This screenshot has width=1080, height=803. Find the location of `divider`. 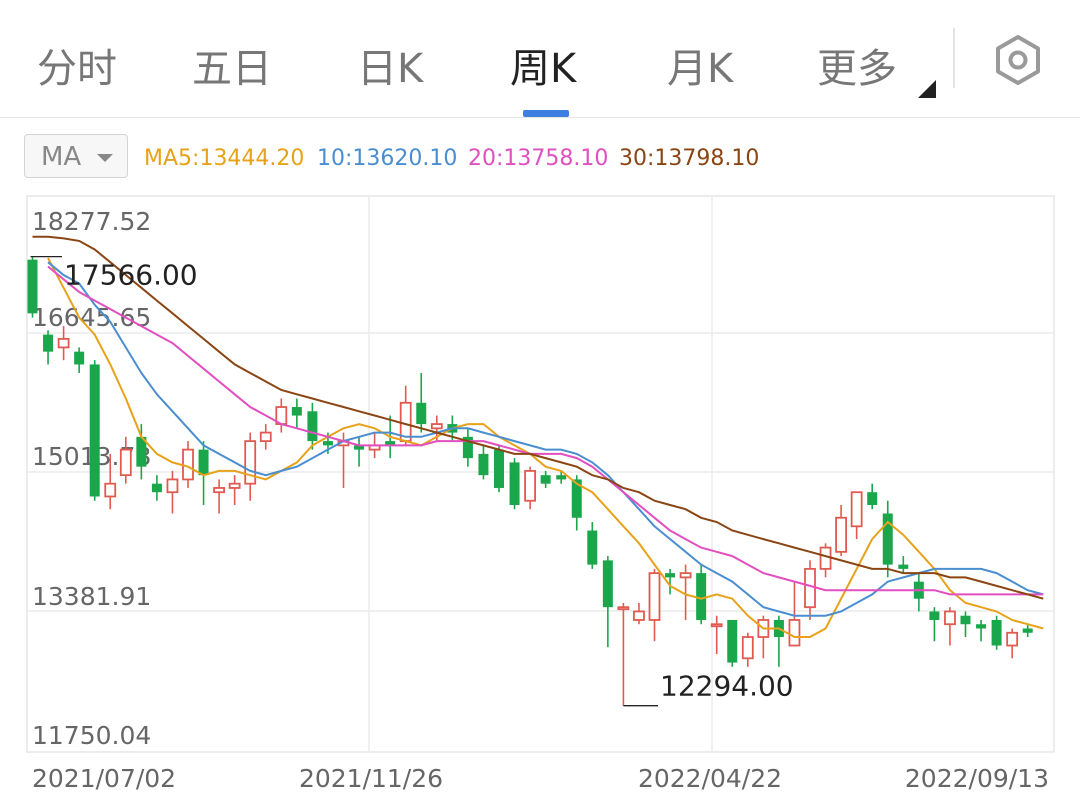

divider is located at coordinates (954, 58).